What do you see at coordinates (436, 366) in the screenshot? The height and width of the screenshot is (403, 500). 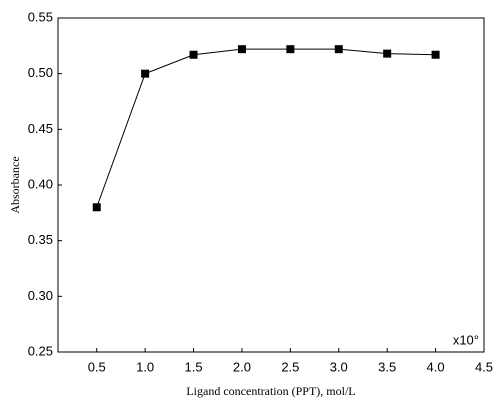 I see `x-tick-label: 4.0` at bounding box center [436, 366].